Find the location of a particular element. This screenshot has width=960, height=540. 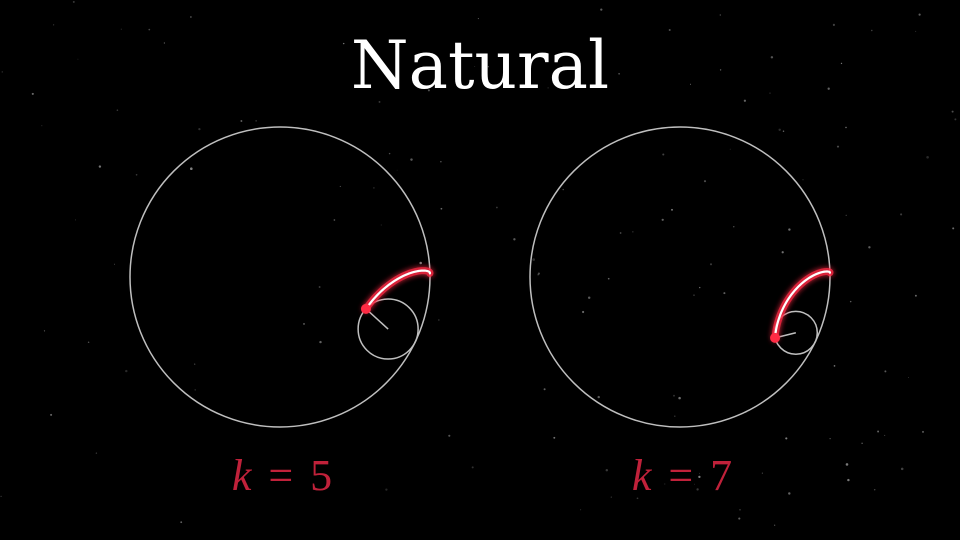

k-label-op: = is located at coordinates (680, 475).